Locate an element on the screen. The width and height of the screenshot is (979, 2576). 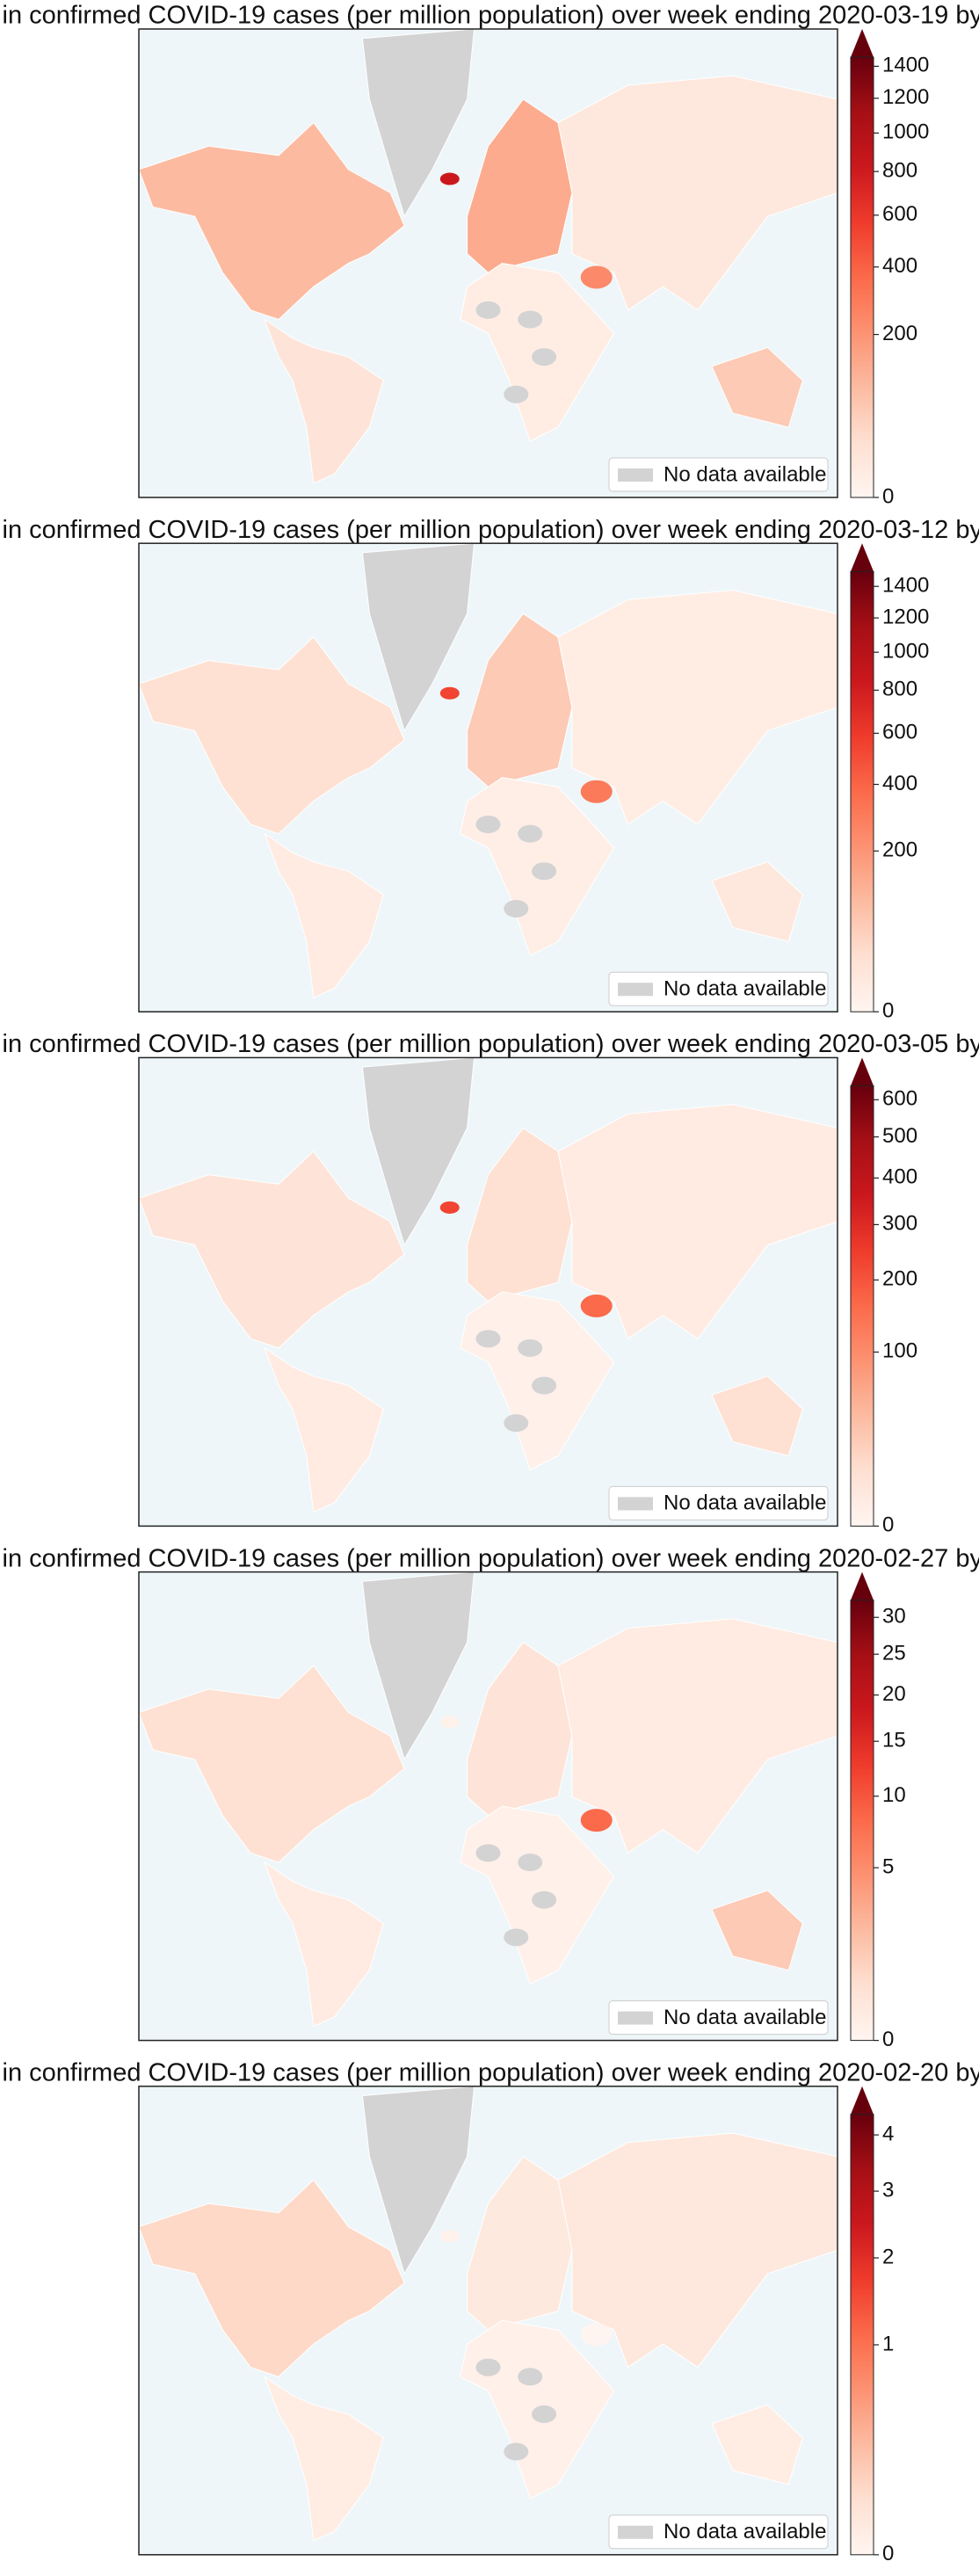
colorbar-tick-label: 100 is located at coordinates (900, 1351).